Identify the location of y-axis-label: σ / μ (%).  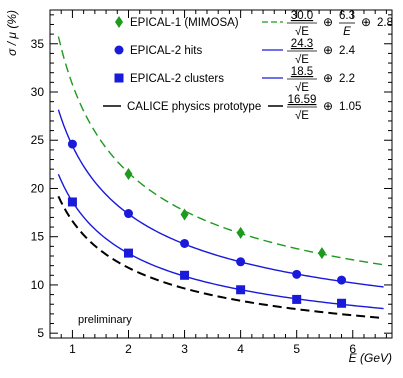
(12, 33).